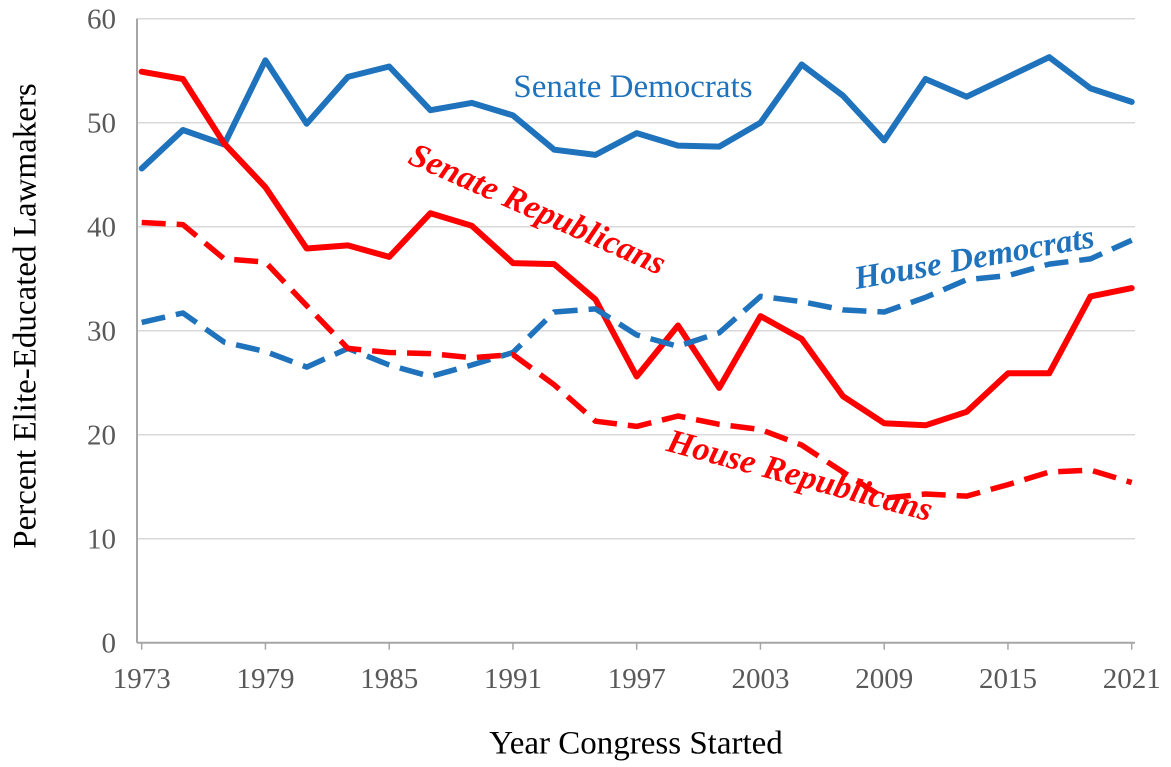 This screenshot has height=767, width=1171. What do you see at coordinates (974, 258) in the screenshot?
I see `series-label-house-democrats: House Democrats` at bounding box center [974, 258].